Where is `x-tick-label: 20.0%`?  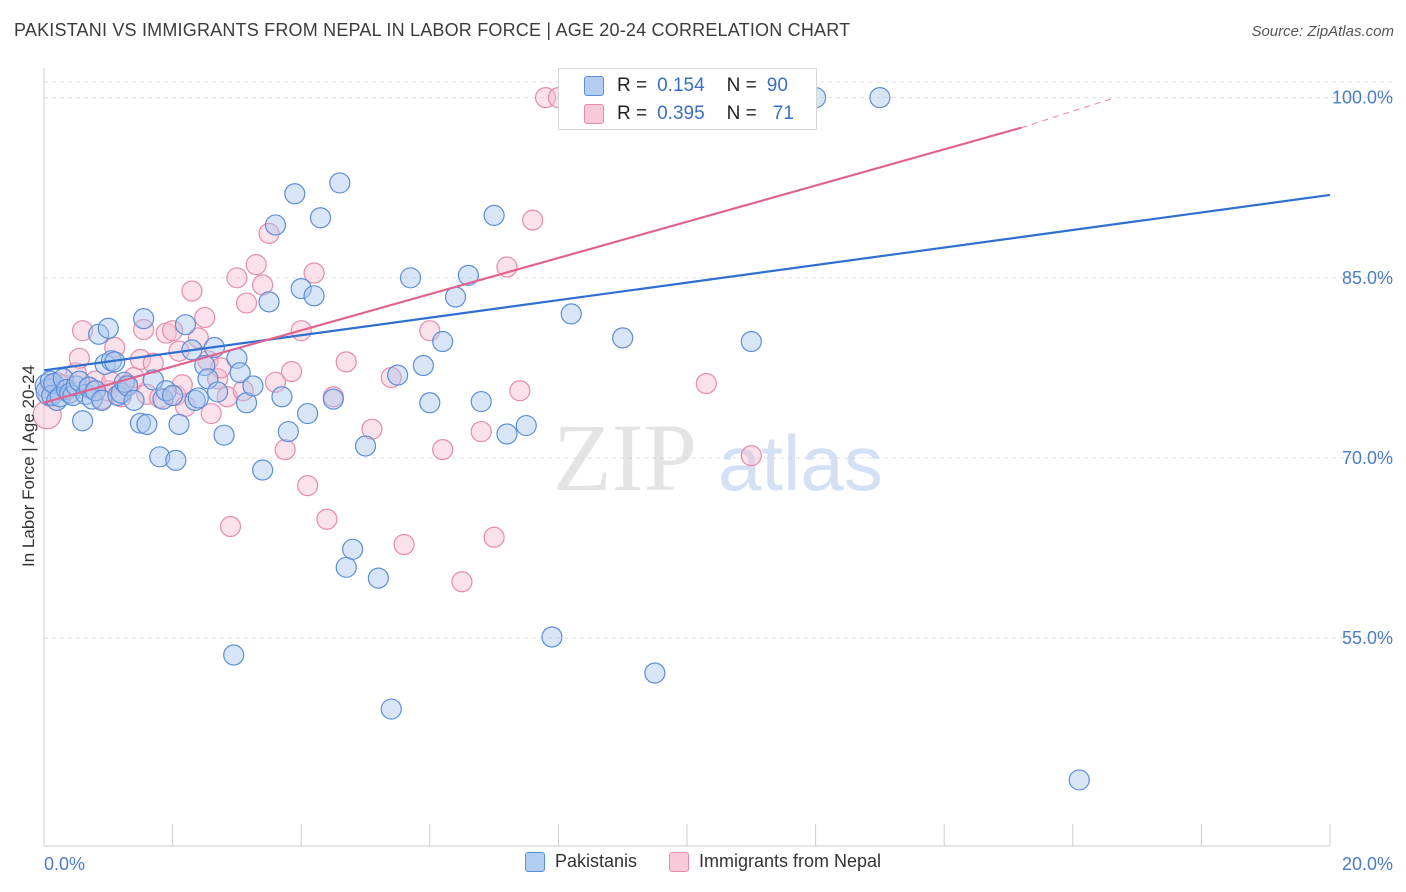
x-tick-label: 20.0% is located at coordinates (1367, 864).